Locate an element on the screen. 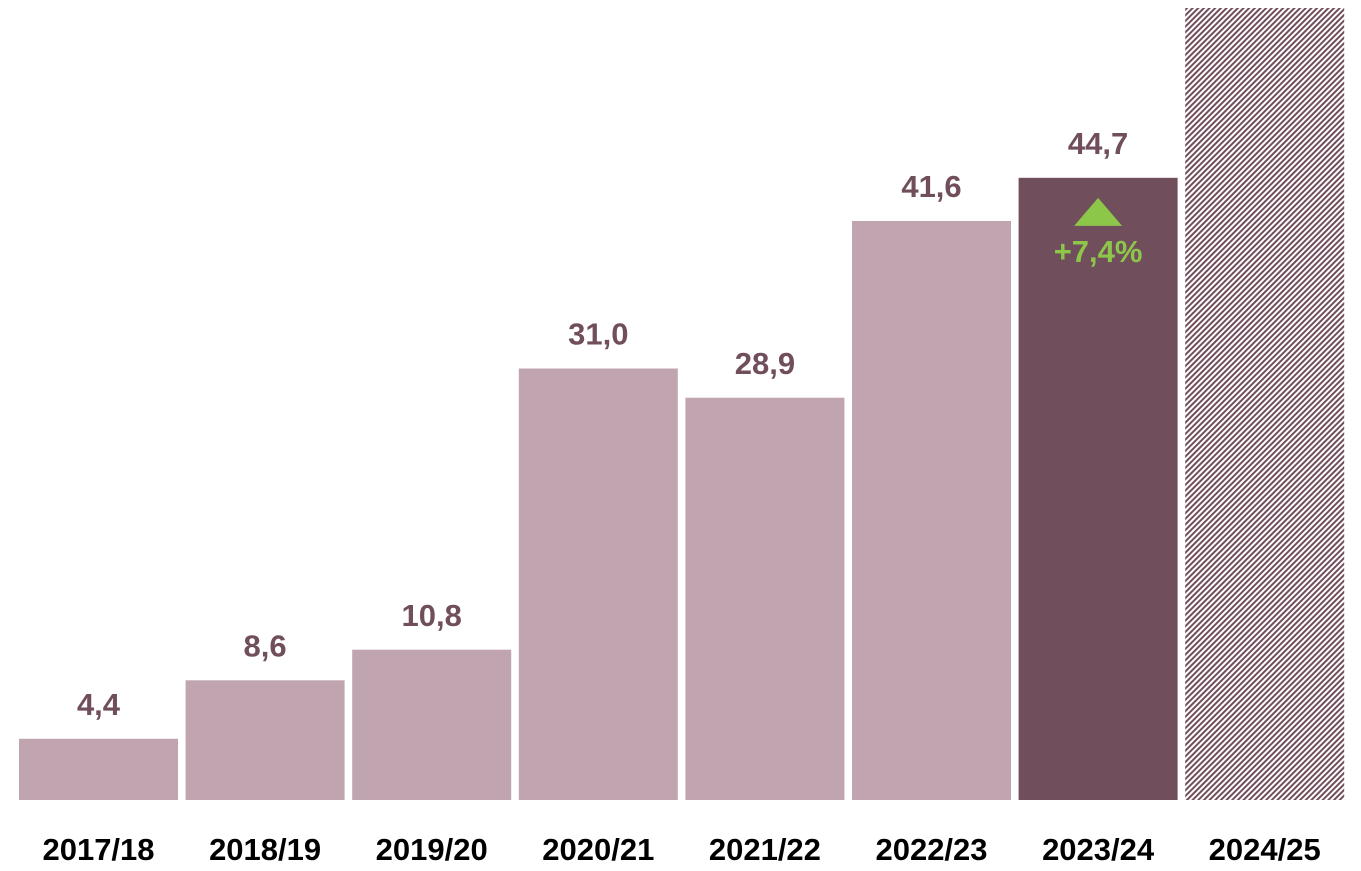 This screenshot has width=1361, height=871. x-tick-label: 2017/18 is located at coordinates (98, 849).